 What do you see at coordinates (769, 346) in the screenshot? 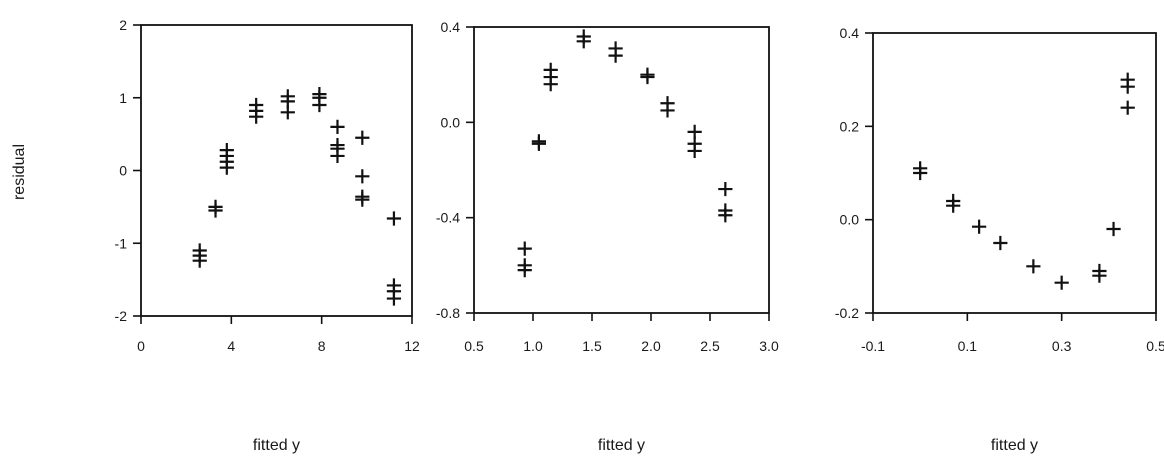
I see `x-tick-label: 3.0` at bounding box center [769, 346].